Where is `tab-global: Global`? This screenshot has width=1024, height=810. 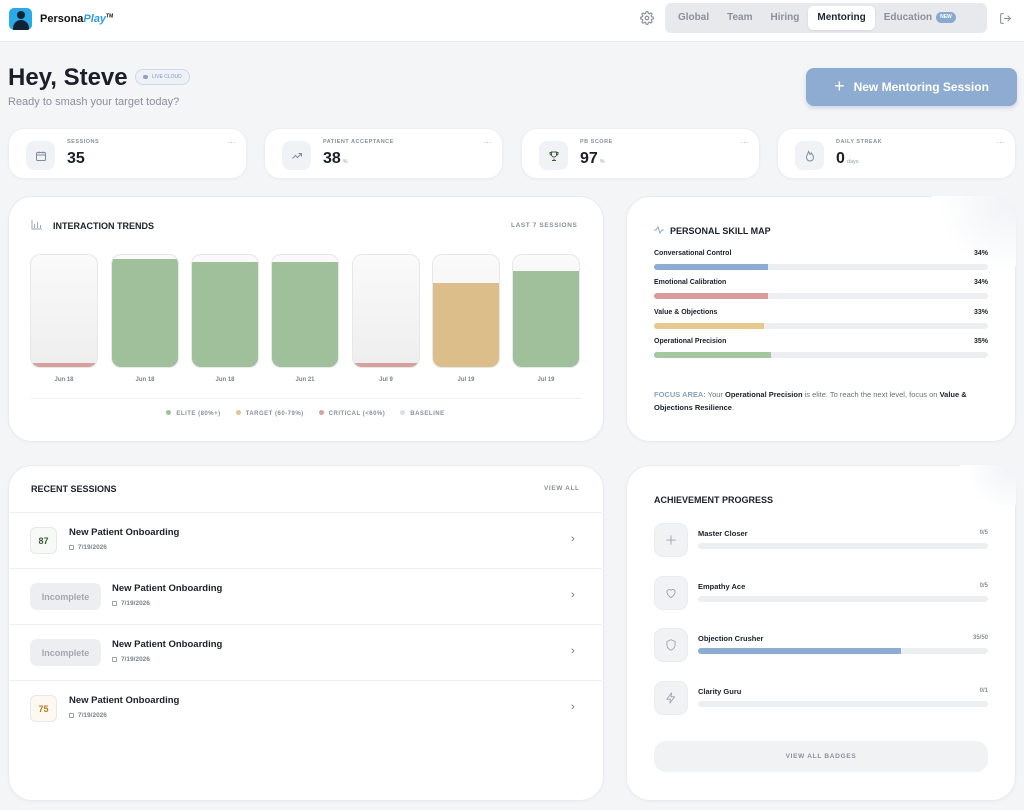
tab-global: Global is located at coordinates (694, 17).